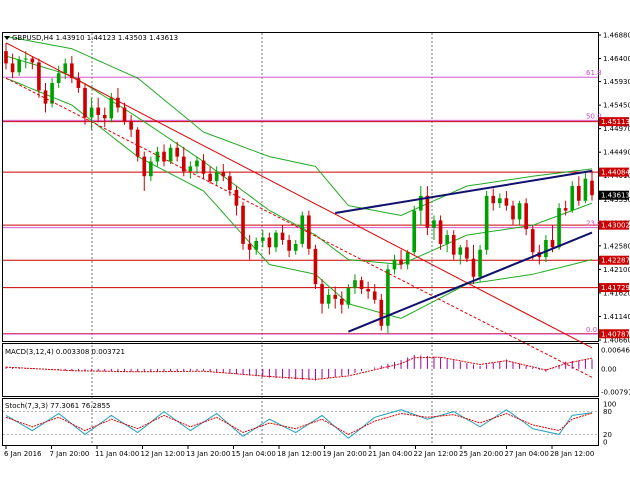  What do you see at coordinates (609, 405) in the screenshot?
I see `stoch-tick-label: 100` at bounding box center [609, 405].